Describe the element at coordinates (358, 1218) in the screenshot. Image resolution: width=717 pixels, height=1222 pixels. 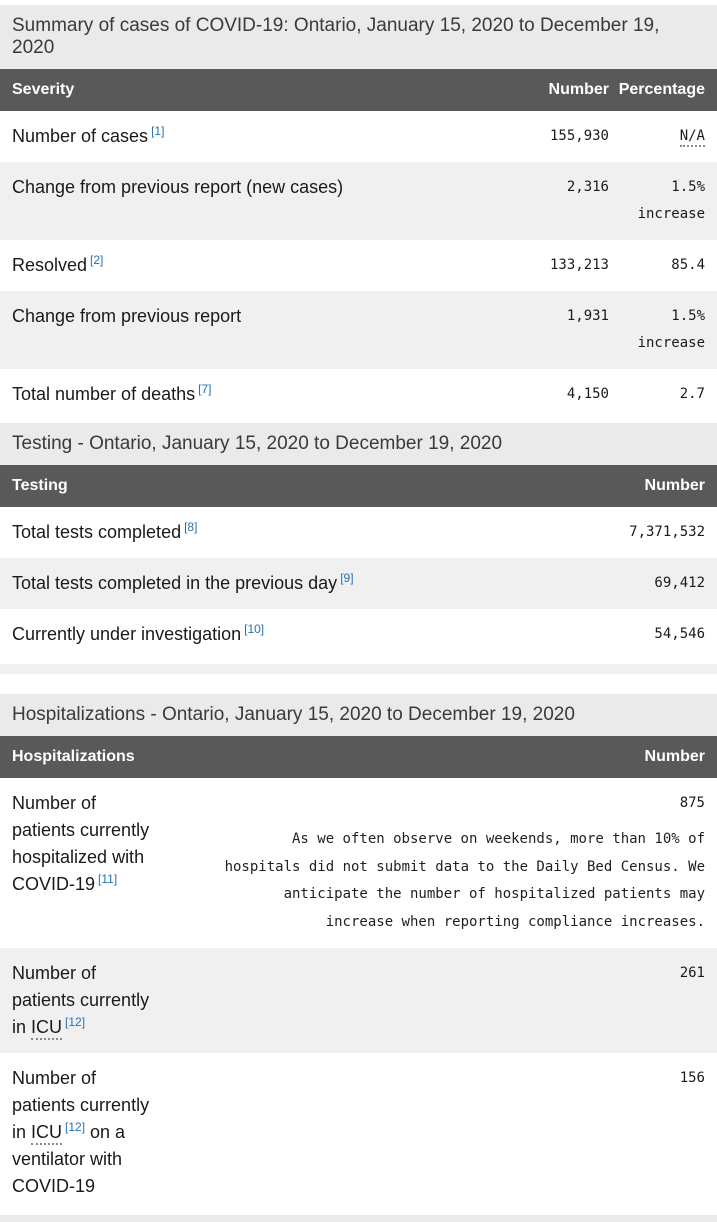
I see `next-row-cutoff-strip` at that location.